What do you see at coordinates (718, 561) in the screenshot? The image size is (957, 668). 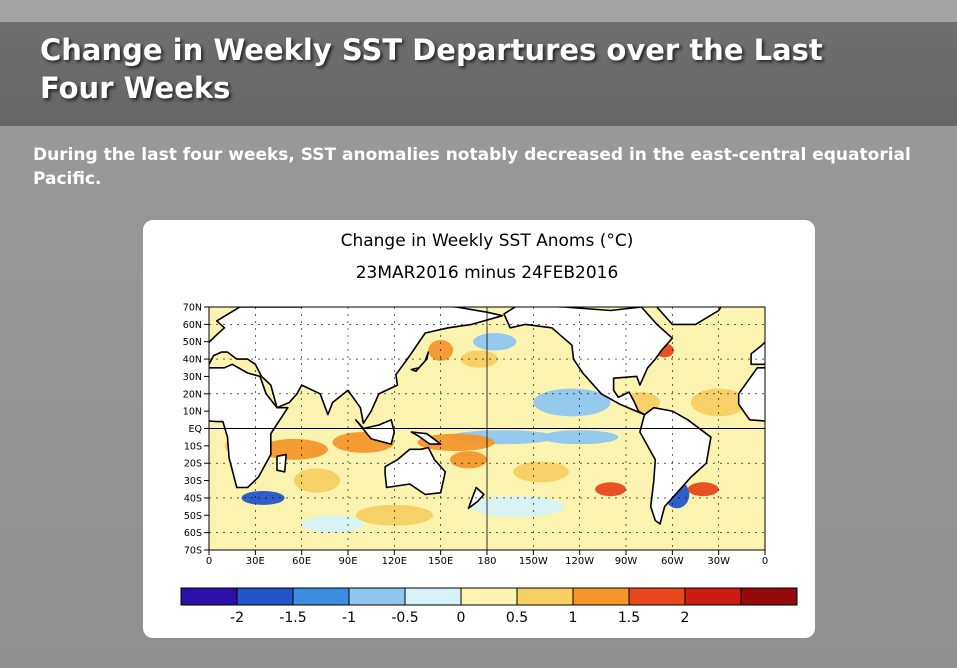 I see `lon-label: 30W` at bounding box center [718, 561].